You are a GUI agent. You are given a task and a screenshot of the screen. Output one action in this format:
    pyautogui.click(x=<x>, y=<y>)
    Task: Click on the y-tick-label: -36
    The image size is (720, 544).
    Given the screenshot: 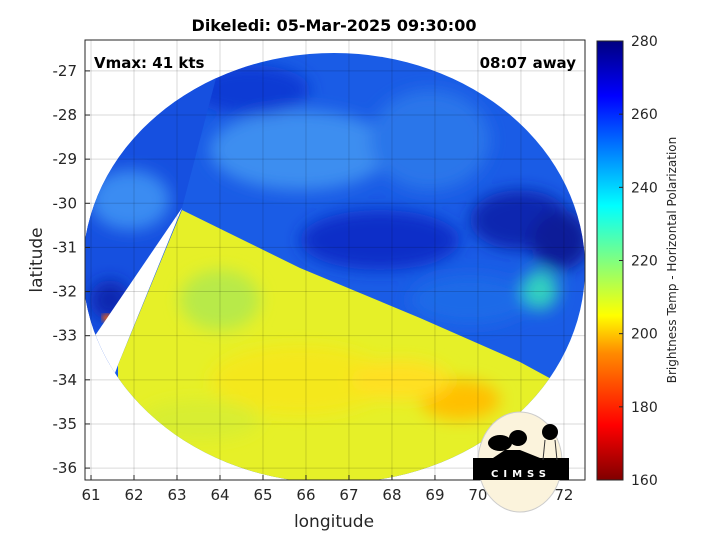 What is the action you would take?
    pyautogui.click(x=65, y=468)
    